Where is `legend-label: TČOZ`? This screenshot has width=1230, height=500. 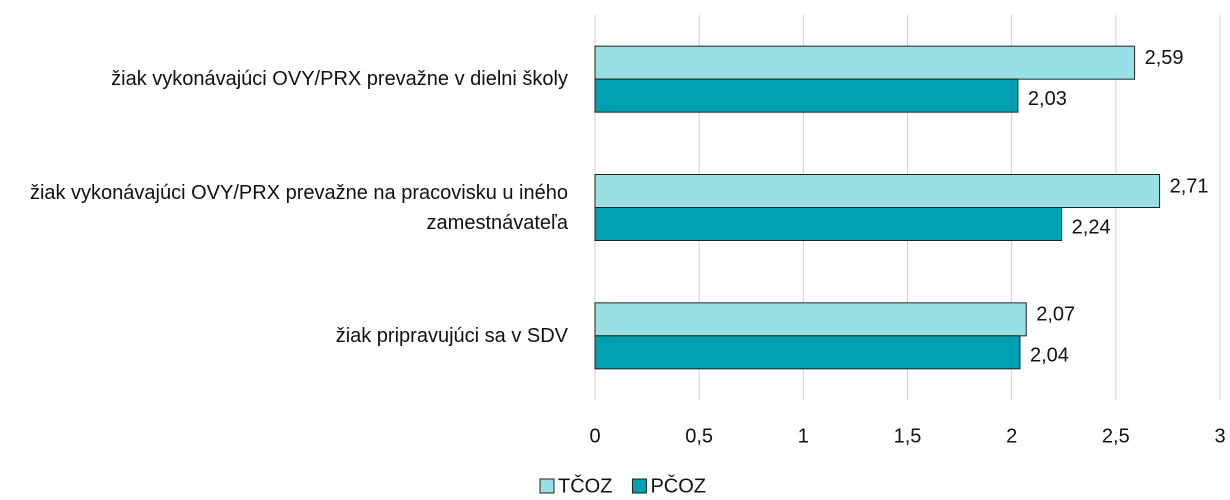
legend-label: TČOZ is located at coordinates (585, 485).